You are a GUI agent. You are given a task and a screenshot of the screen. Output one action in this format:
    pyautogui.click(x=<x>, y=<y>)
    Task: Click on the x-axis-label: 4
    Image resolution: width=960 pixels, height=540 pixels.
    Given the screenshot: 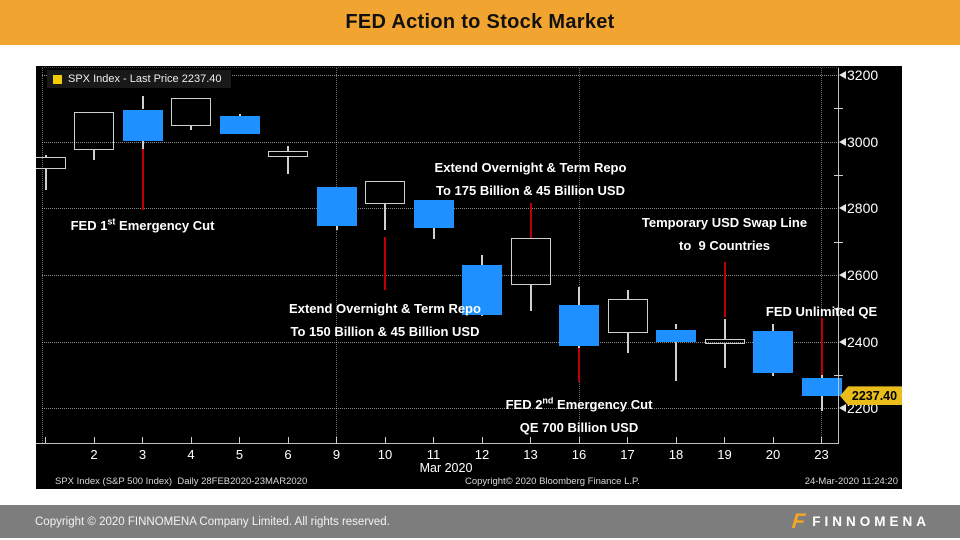 What is the action you would take?
    pyautogui.click(x=191, y=454)
    